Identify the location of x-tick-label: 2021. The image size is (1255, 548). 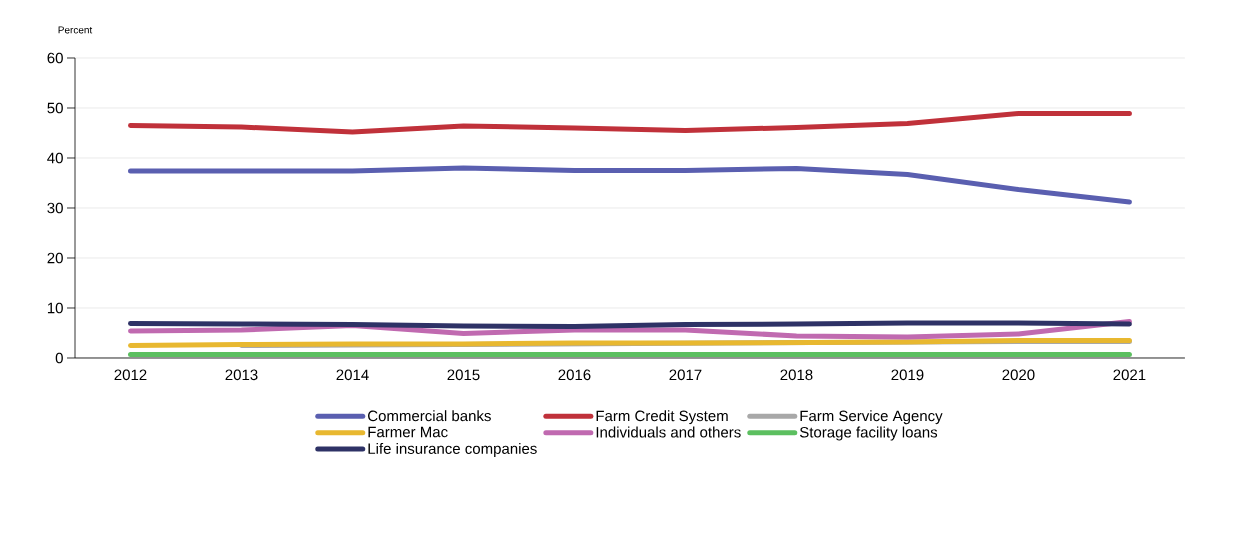
(1129, 375).